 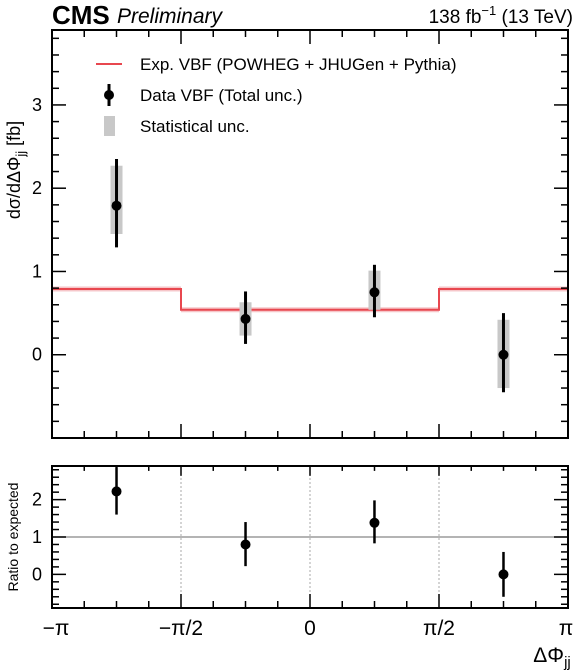 I want to click on x-axis-label: ΔΦjj, so click(x=551, y=657).